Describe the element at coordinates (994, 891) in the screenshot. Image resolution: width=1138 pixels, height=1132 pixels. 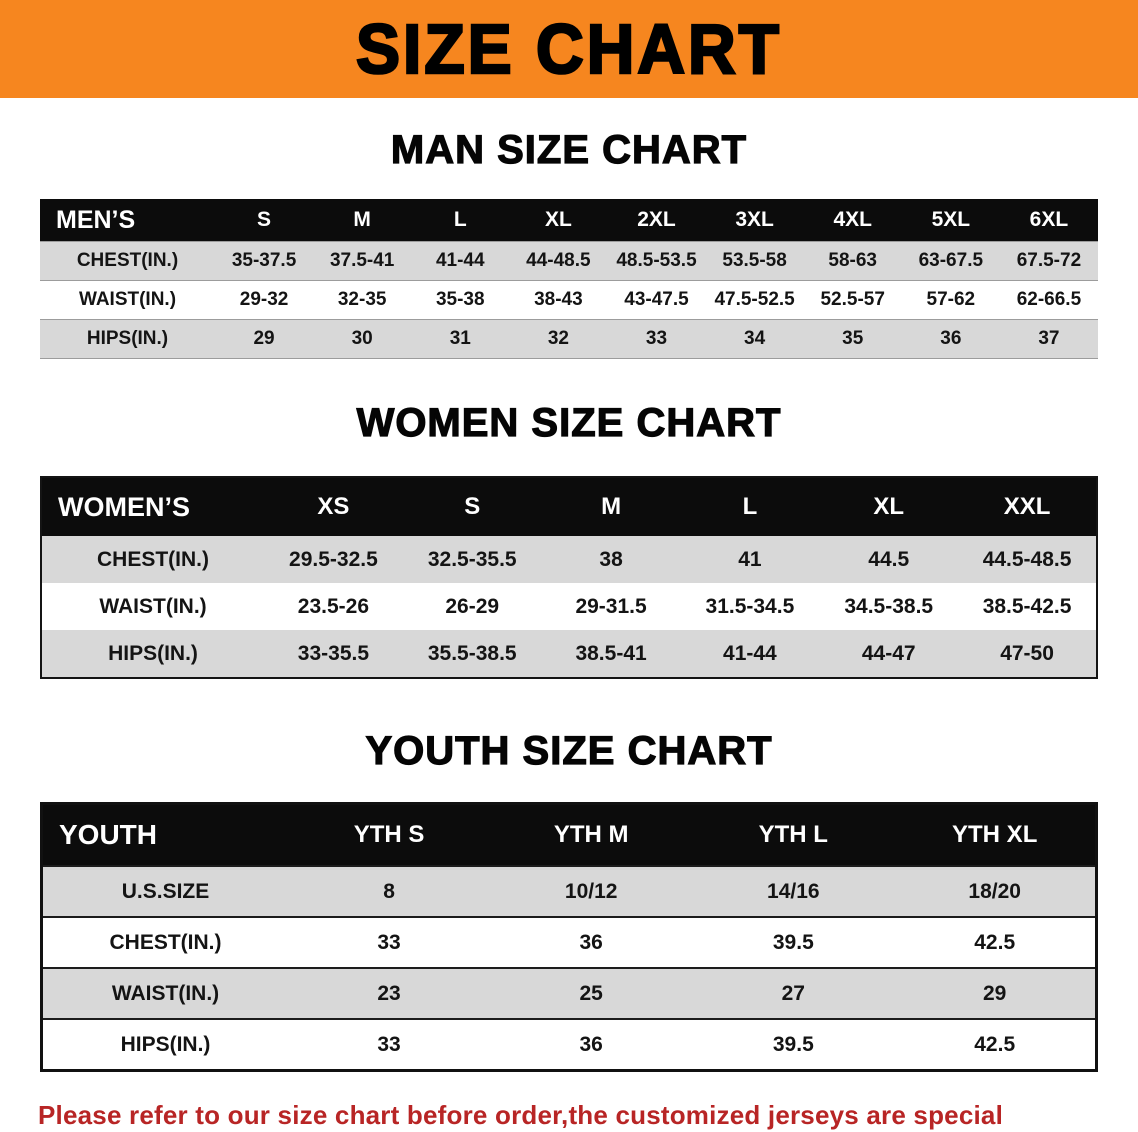
I see `cell: 18/20` at that location.